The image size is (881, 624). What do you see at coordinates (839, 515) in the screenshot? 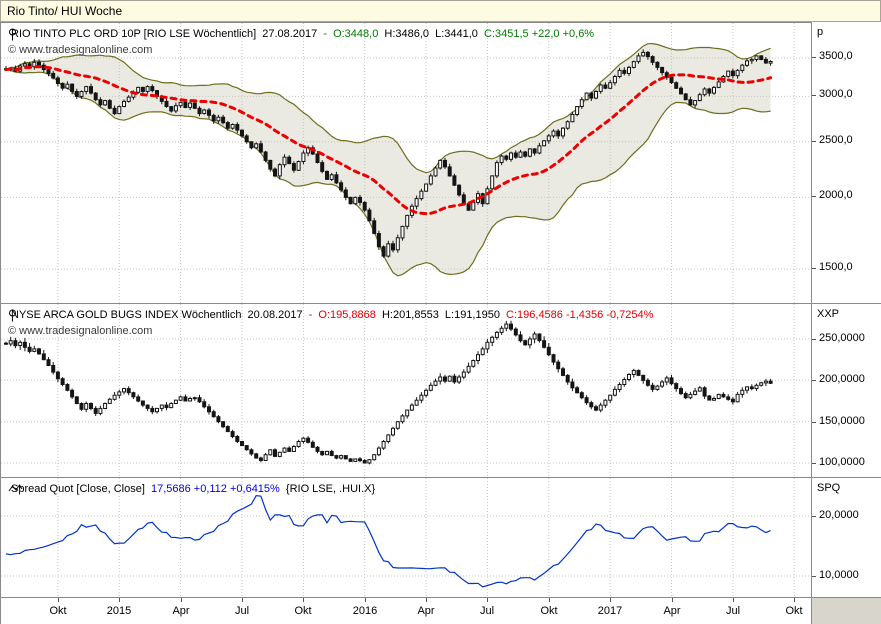
I see `y-axis-label: 20,0000` at bounding box center [839, 515].